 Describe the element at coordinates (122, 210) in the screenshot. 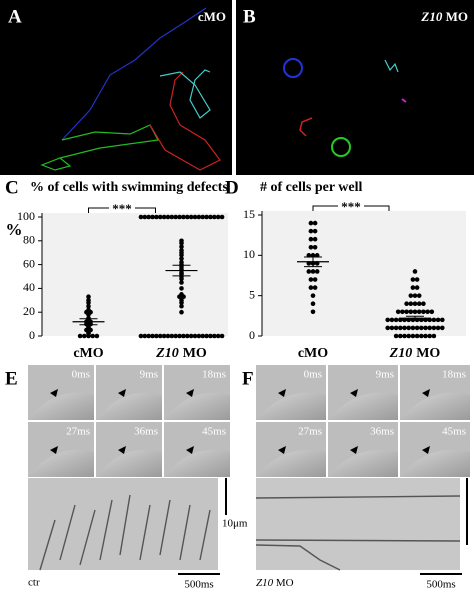

I see `bracket` at that location.